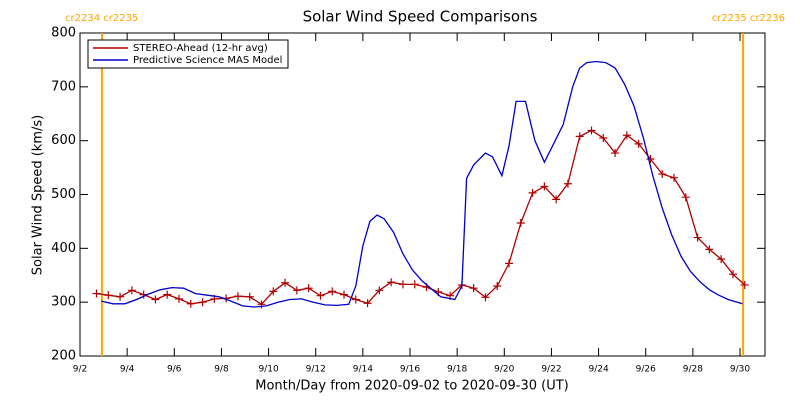  I want to click on x-tick-label: 9/30, so click(740, 370).